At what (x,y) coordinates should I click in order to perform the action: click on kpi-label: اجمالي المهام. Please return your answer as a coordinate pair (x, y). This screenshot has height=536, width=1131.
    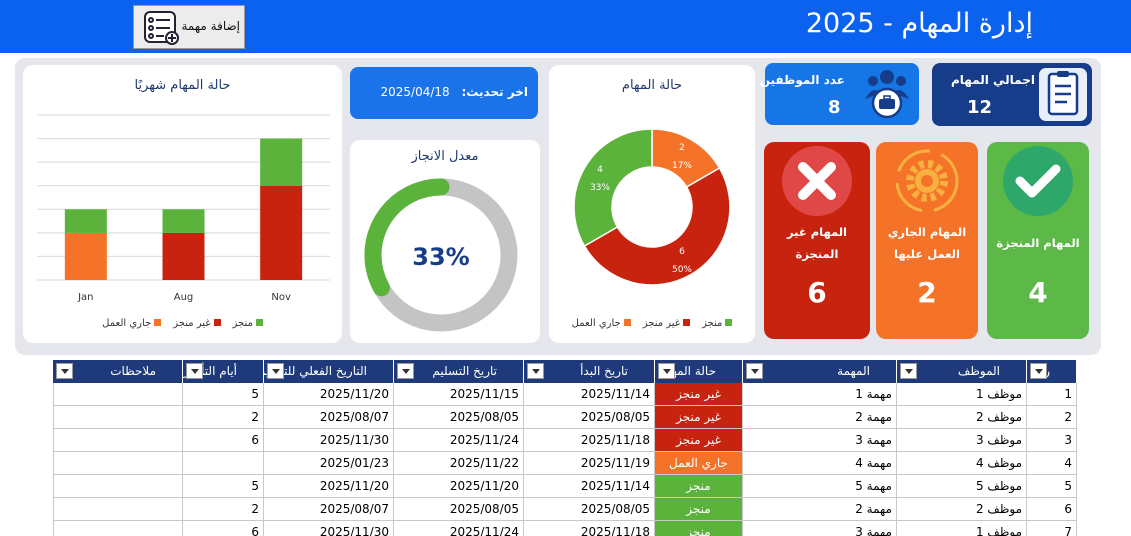
    Looking at the image, I should click on (992, 80).